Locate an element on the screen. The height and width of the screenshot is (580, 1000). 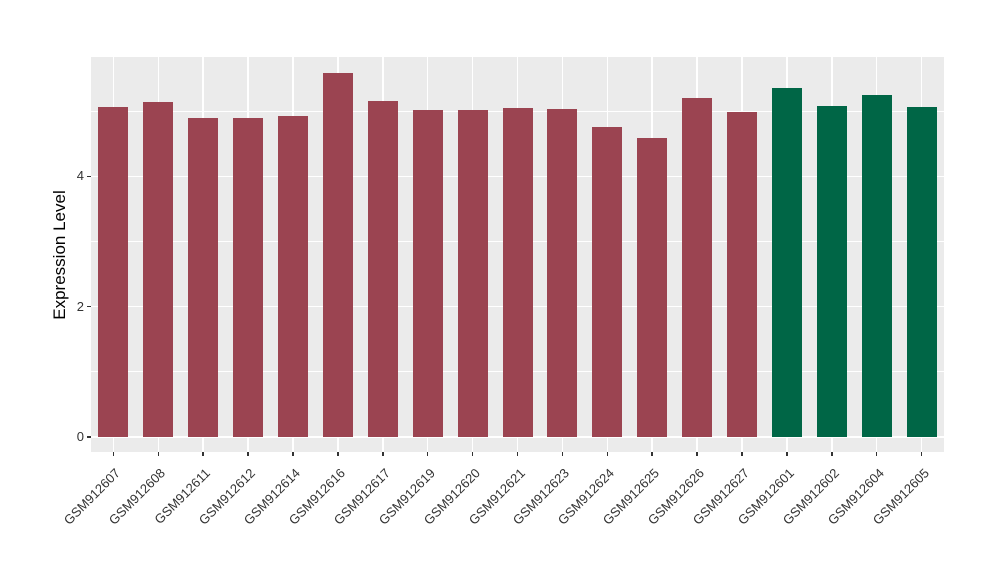
bar-GSM912623 is located at coordinates (562, 273).